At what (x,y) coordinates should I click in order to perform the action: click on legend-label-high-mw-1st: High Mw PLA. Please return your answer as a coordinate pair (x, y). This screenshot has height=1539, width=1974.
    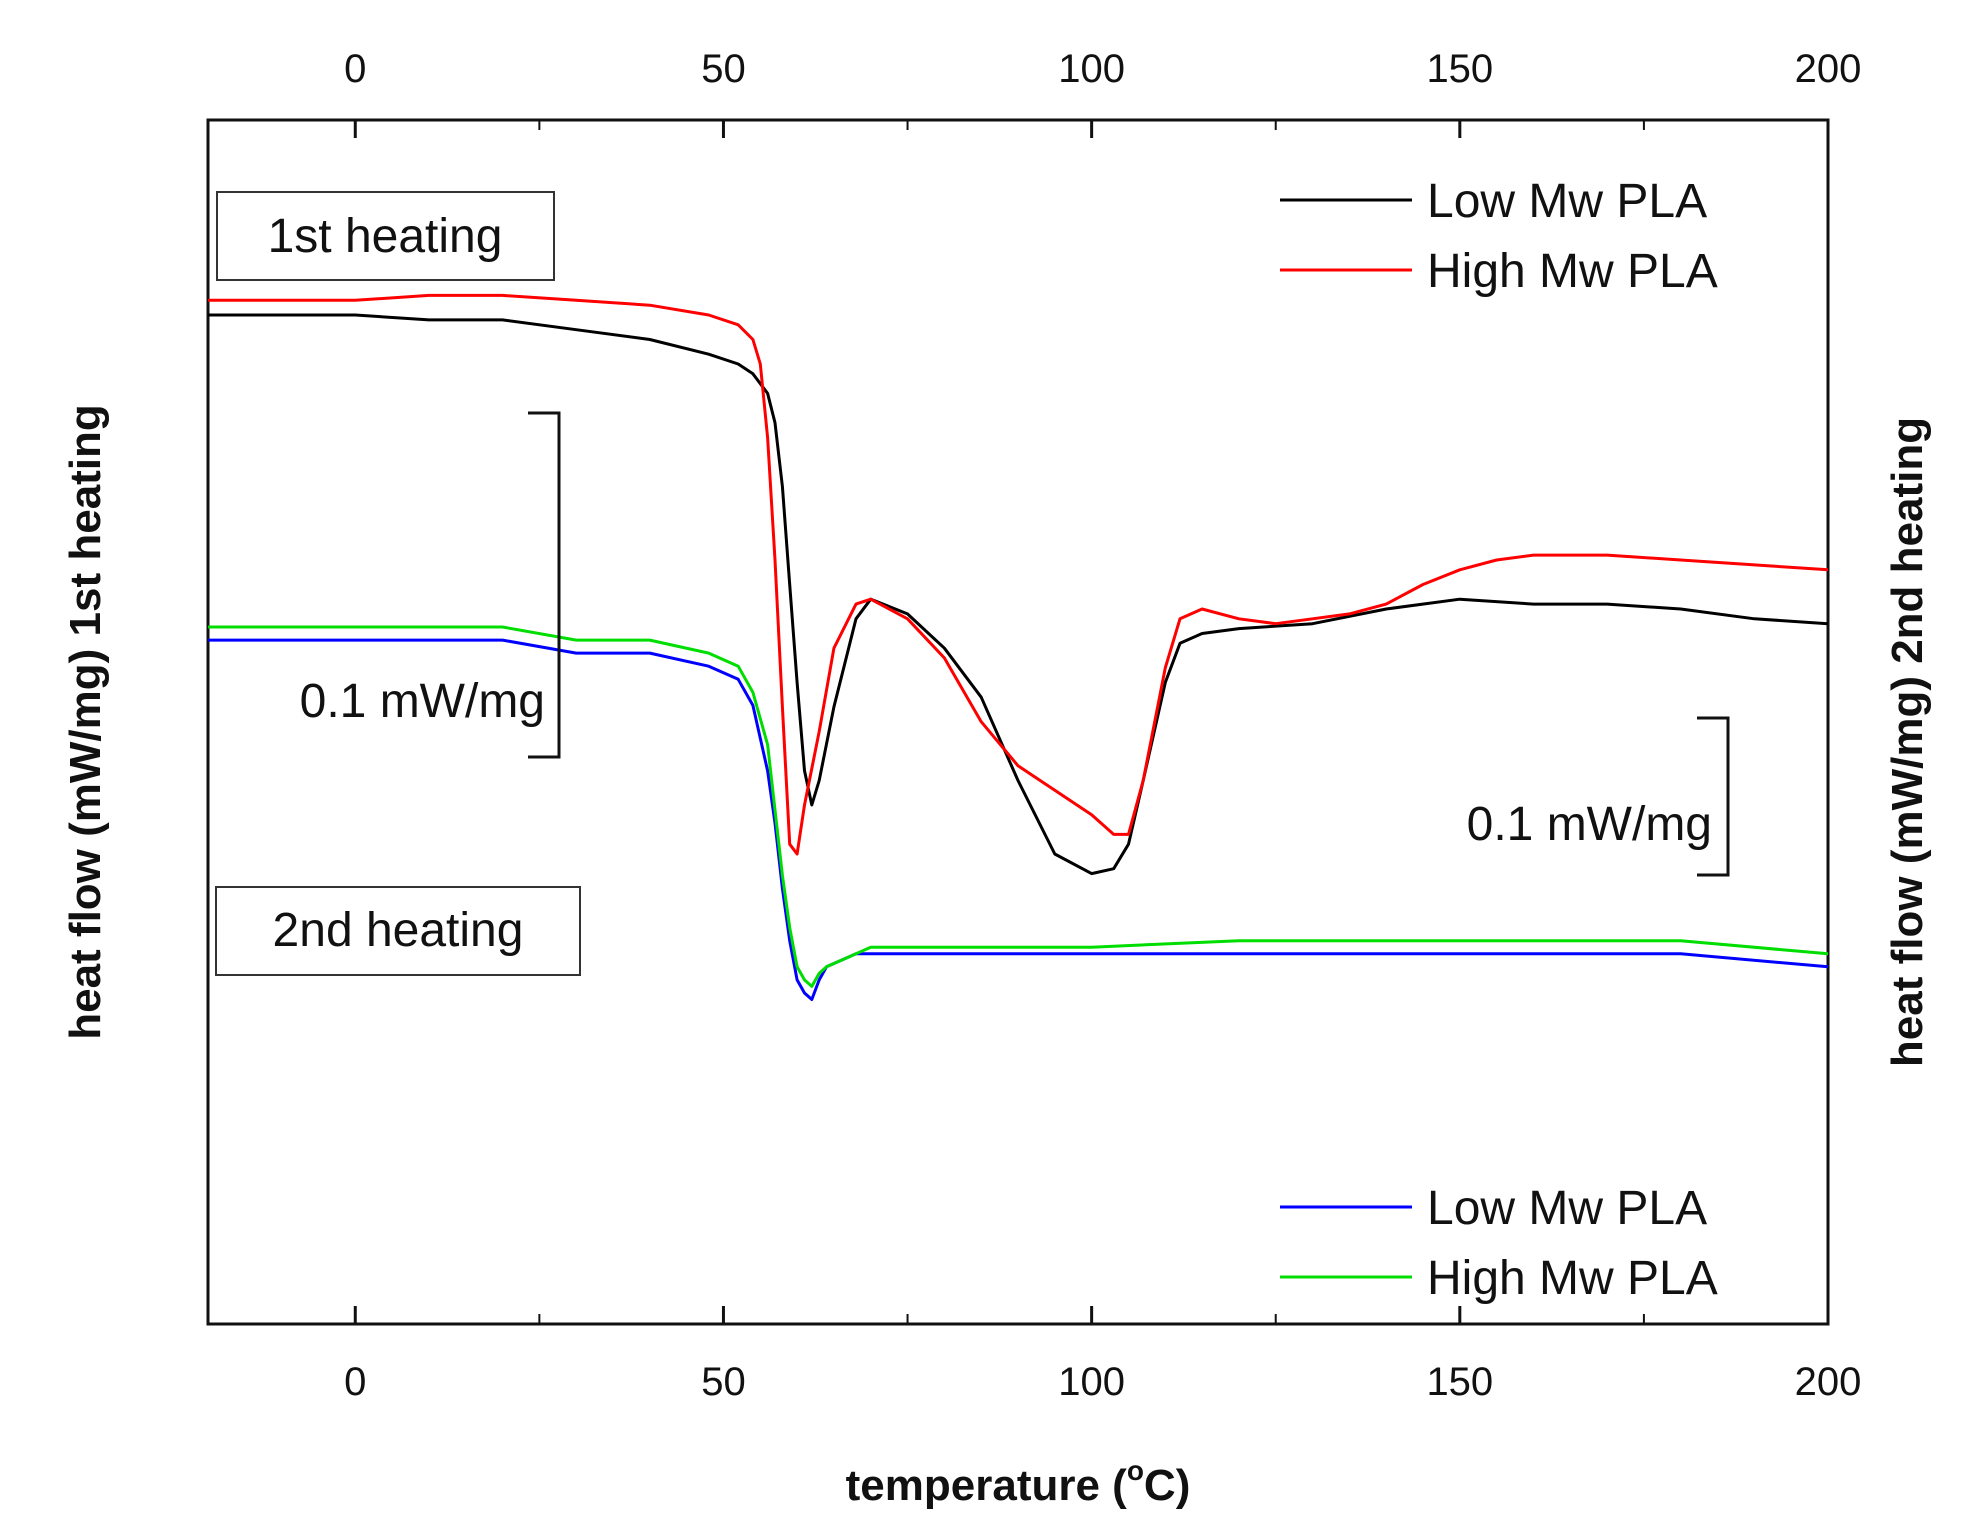
    Looking at the image, I should click on (1572, 271).